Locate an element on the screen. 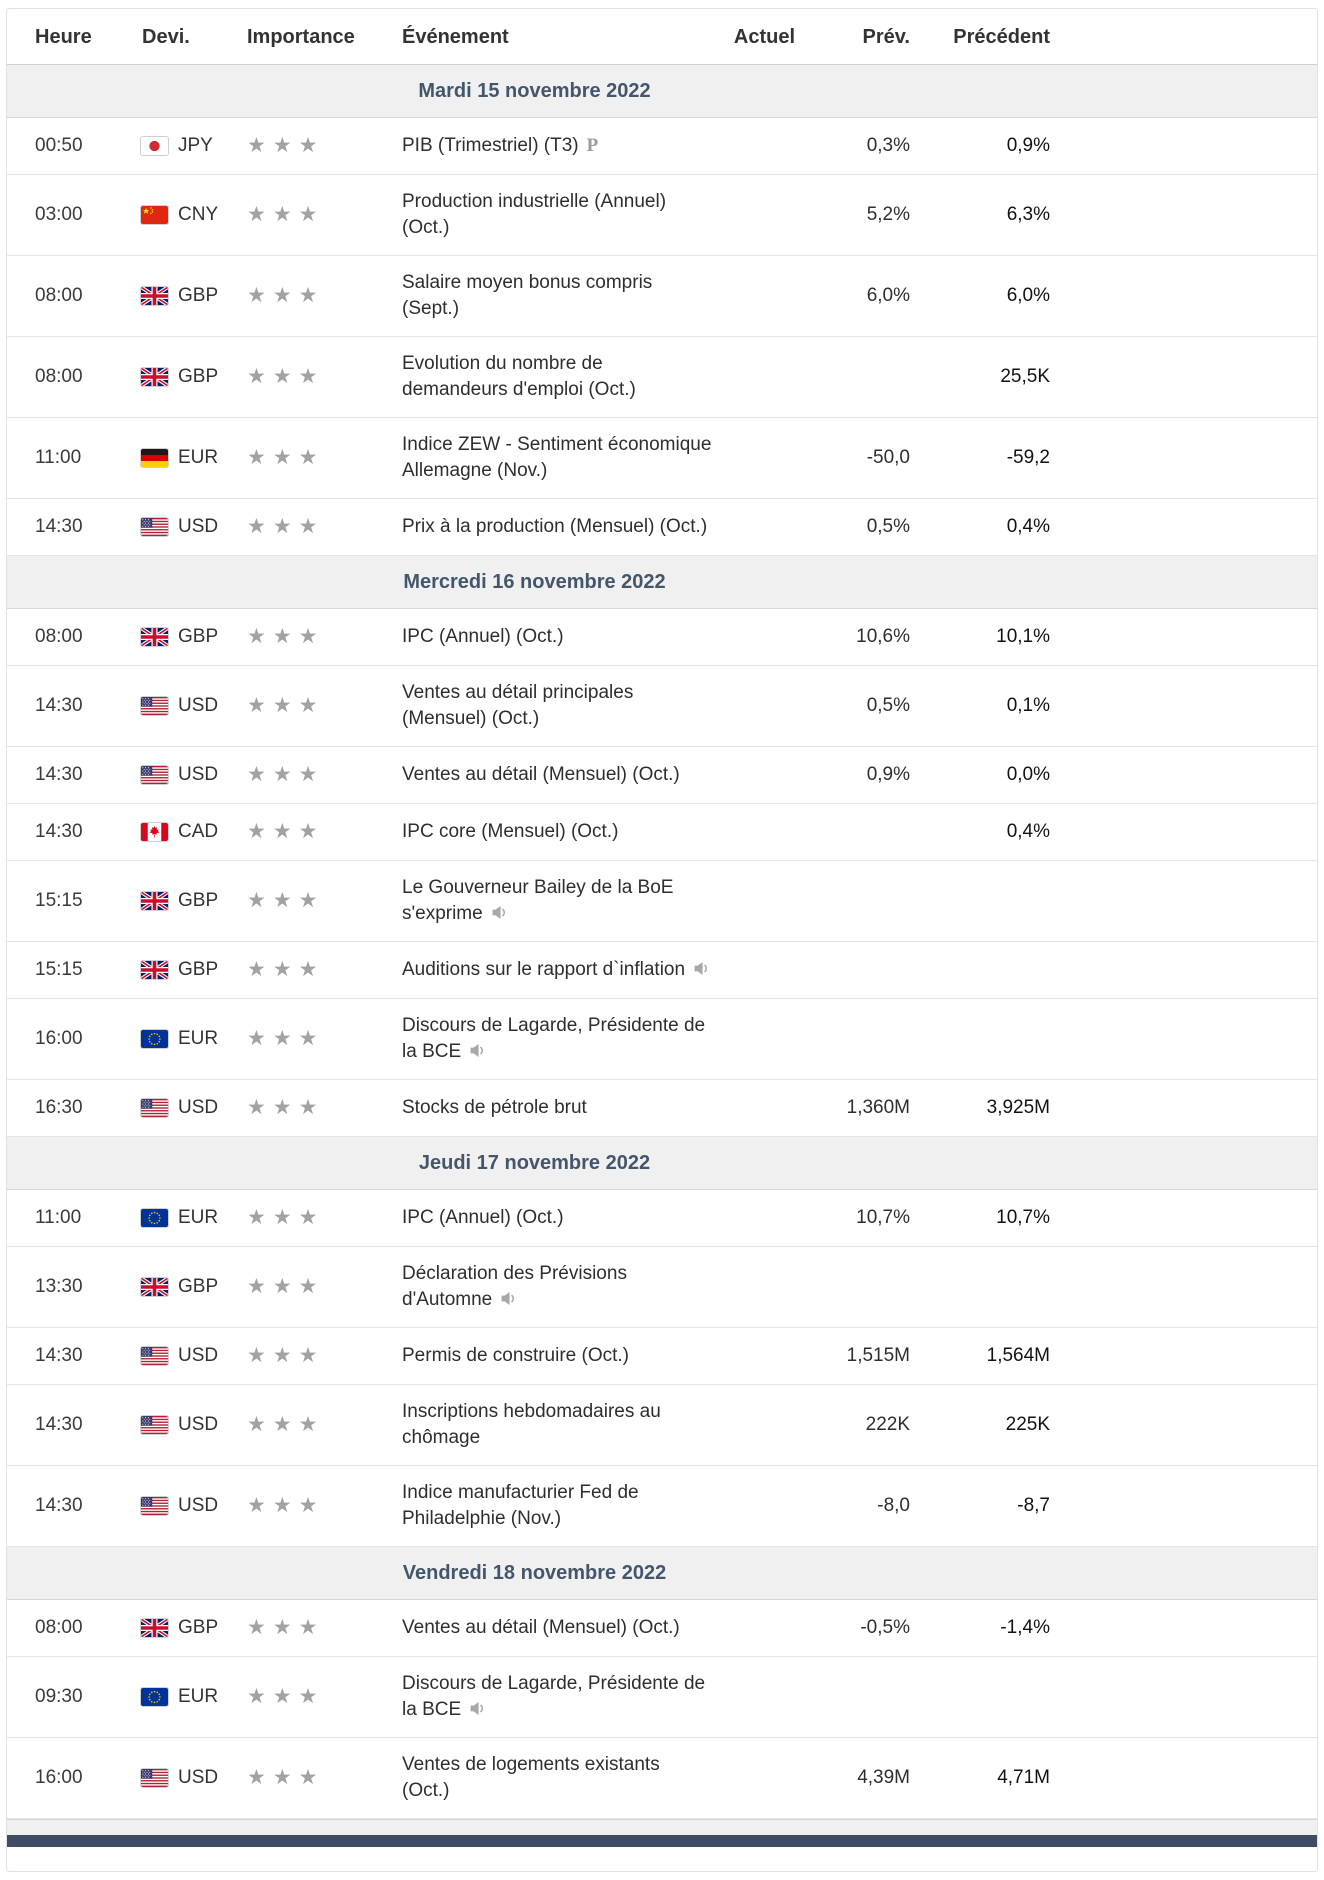 This screenshot has width=1324, height=1880. forecast-value: -0,5% is located at coordinates (864, 1628).